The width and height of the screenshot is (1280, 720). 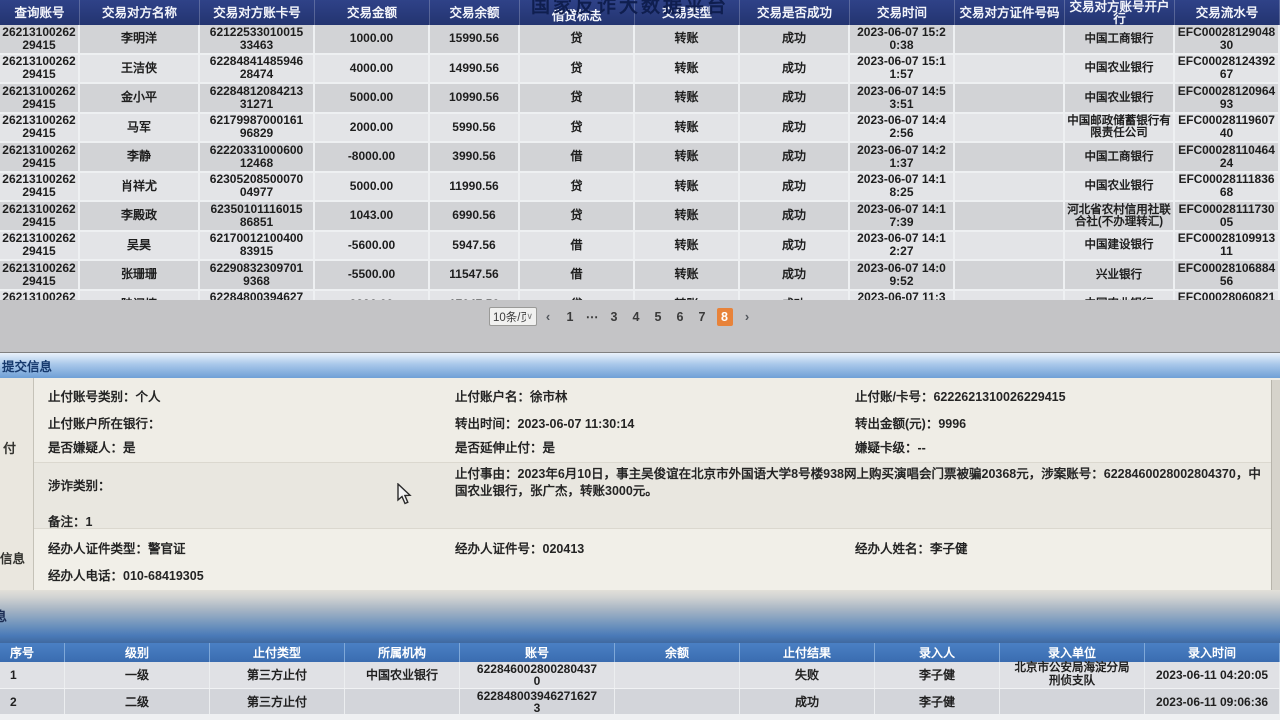 I want to click on stop-payment-cell: 李子健, so click(x=937, y=702).